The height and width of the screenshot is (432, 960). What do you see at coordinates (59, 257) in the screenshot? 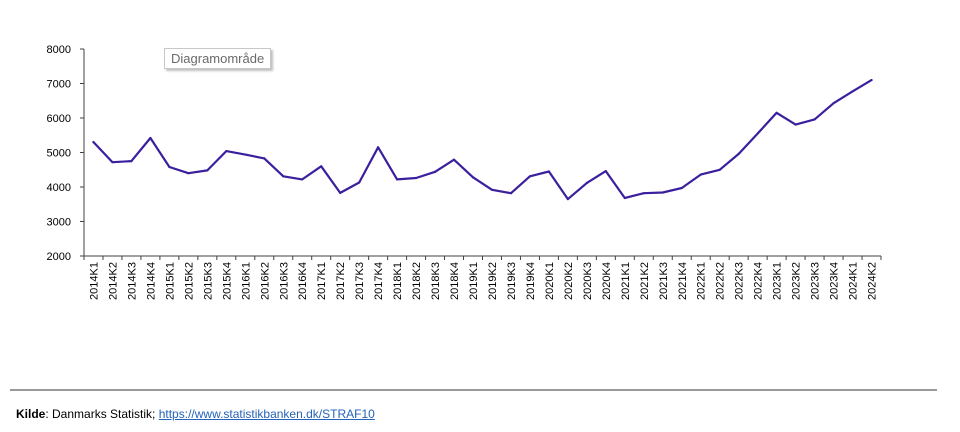
I see `y-tick-label: 2000` at bounding box center [59, 257].